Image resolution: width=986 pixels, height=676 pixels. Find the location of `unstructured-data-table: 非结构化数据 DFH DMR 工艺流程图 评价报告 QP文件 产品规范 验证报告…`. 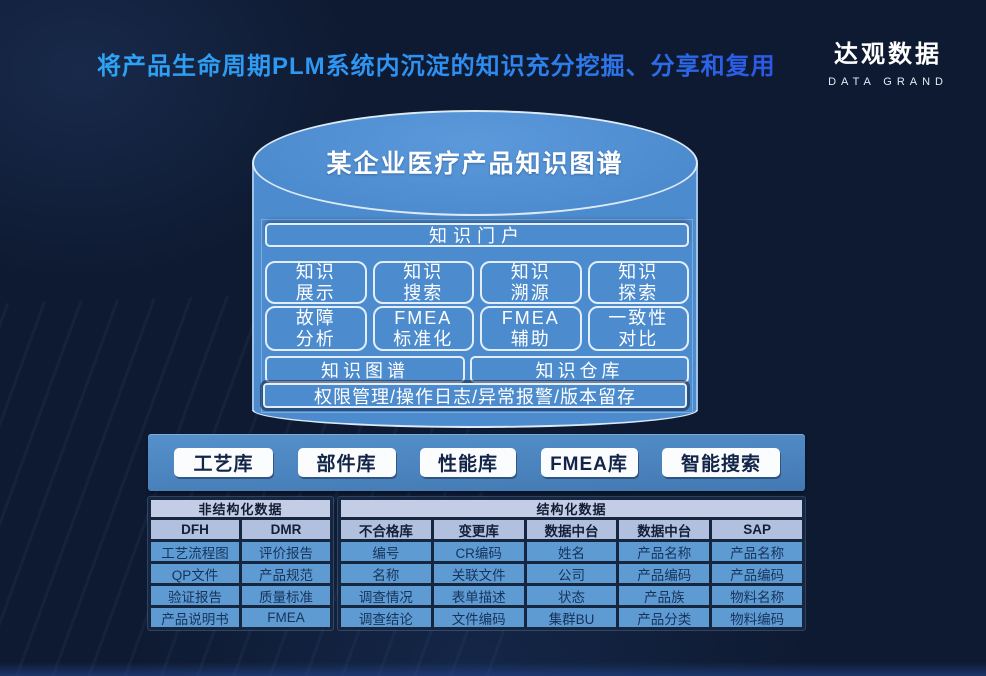

unstructured-data-table: 非结构化数据 DFH DMR 工艺流程图 评价报告 QP文件 产品规范 验证报告… is located at coordinates (240, 563).